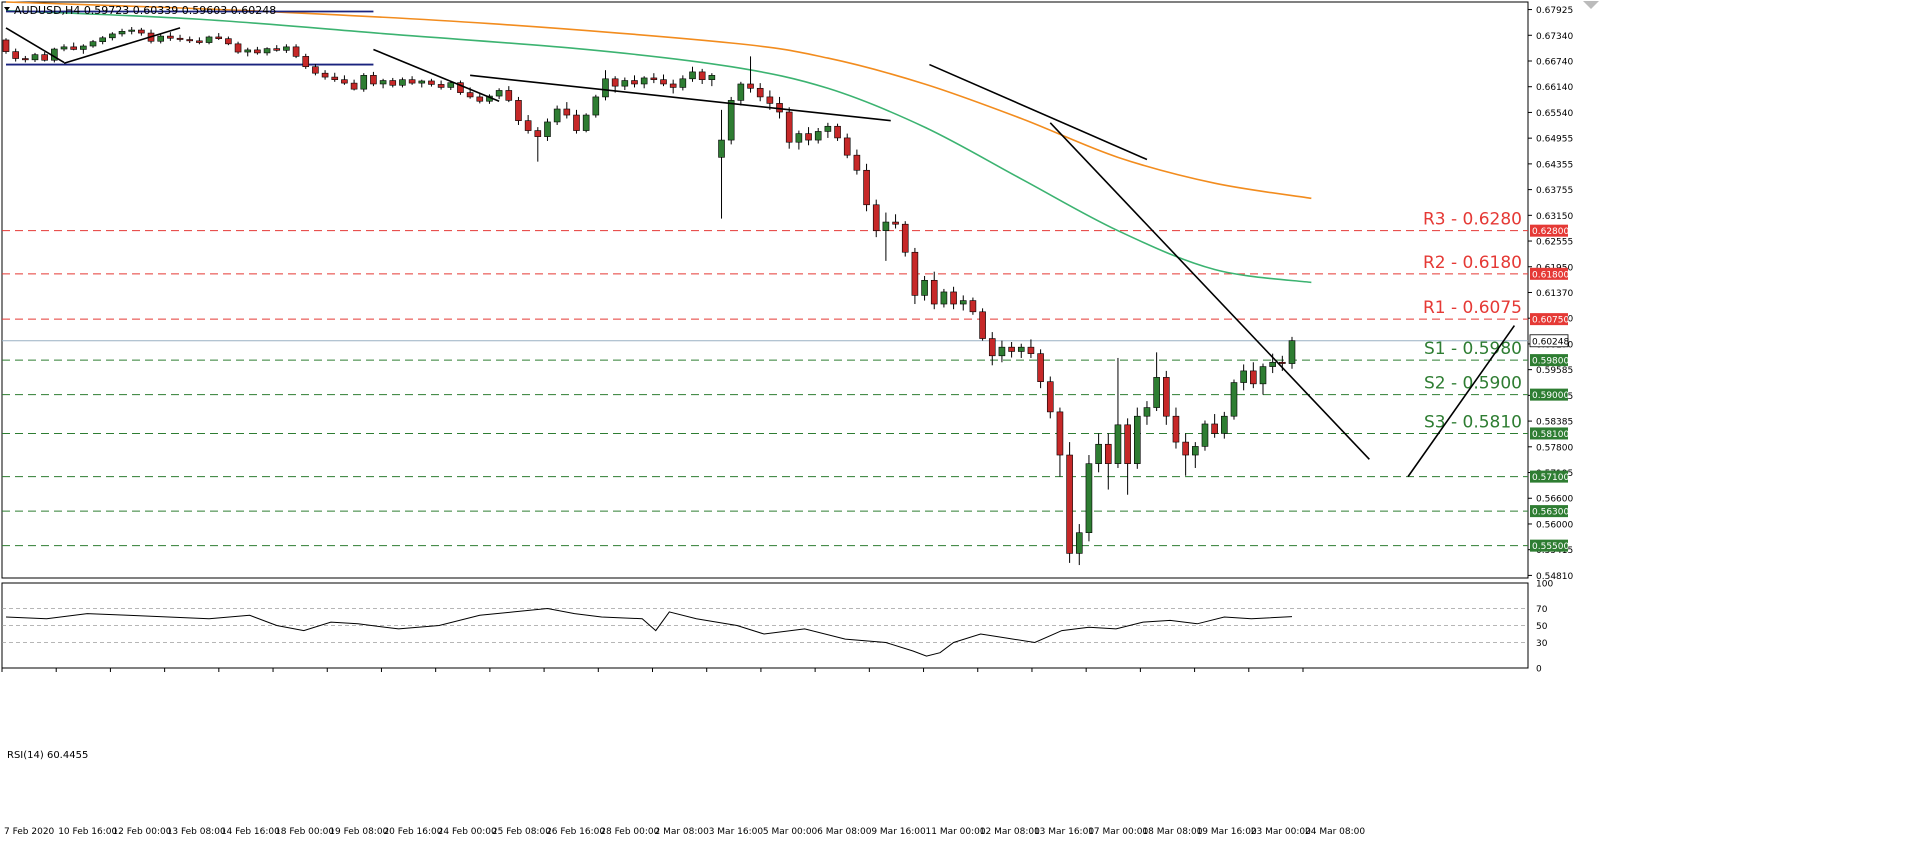  I want to click on time-tick-label: 18 Mar 08:00, so click(1172, 832).